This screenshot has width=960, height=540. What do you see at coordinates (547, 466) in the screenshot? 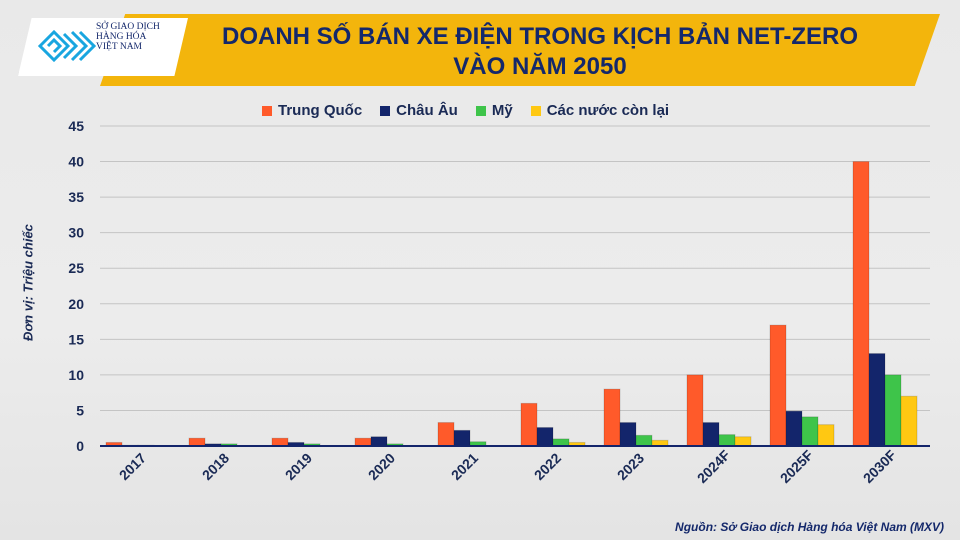
I see `x-tick-label: 2022` at bounding box center [547, 466].